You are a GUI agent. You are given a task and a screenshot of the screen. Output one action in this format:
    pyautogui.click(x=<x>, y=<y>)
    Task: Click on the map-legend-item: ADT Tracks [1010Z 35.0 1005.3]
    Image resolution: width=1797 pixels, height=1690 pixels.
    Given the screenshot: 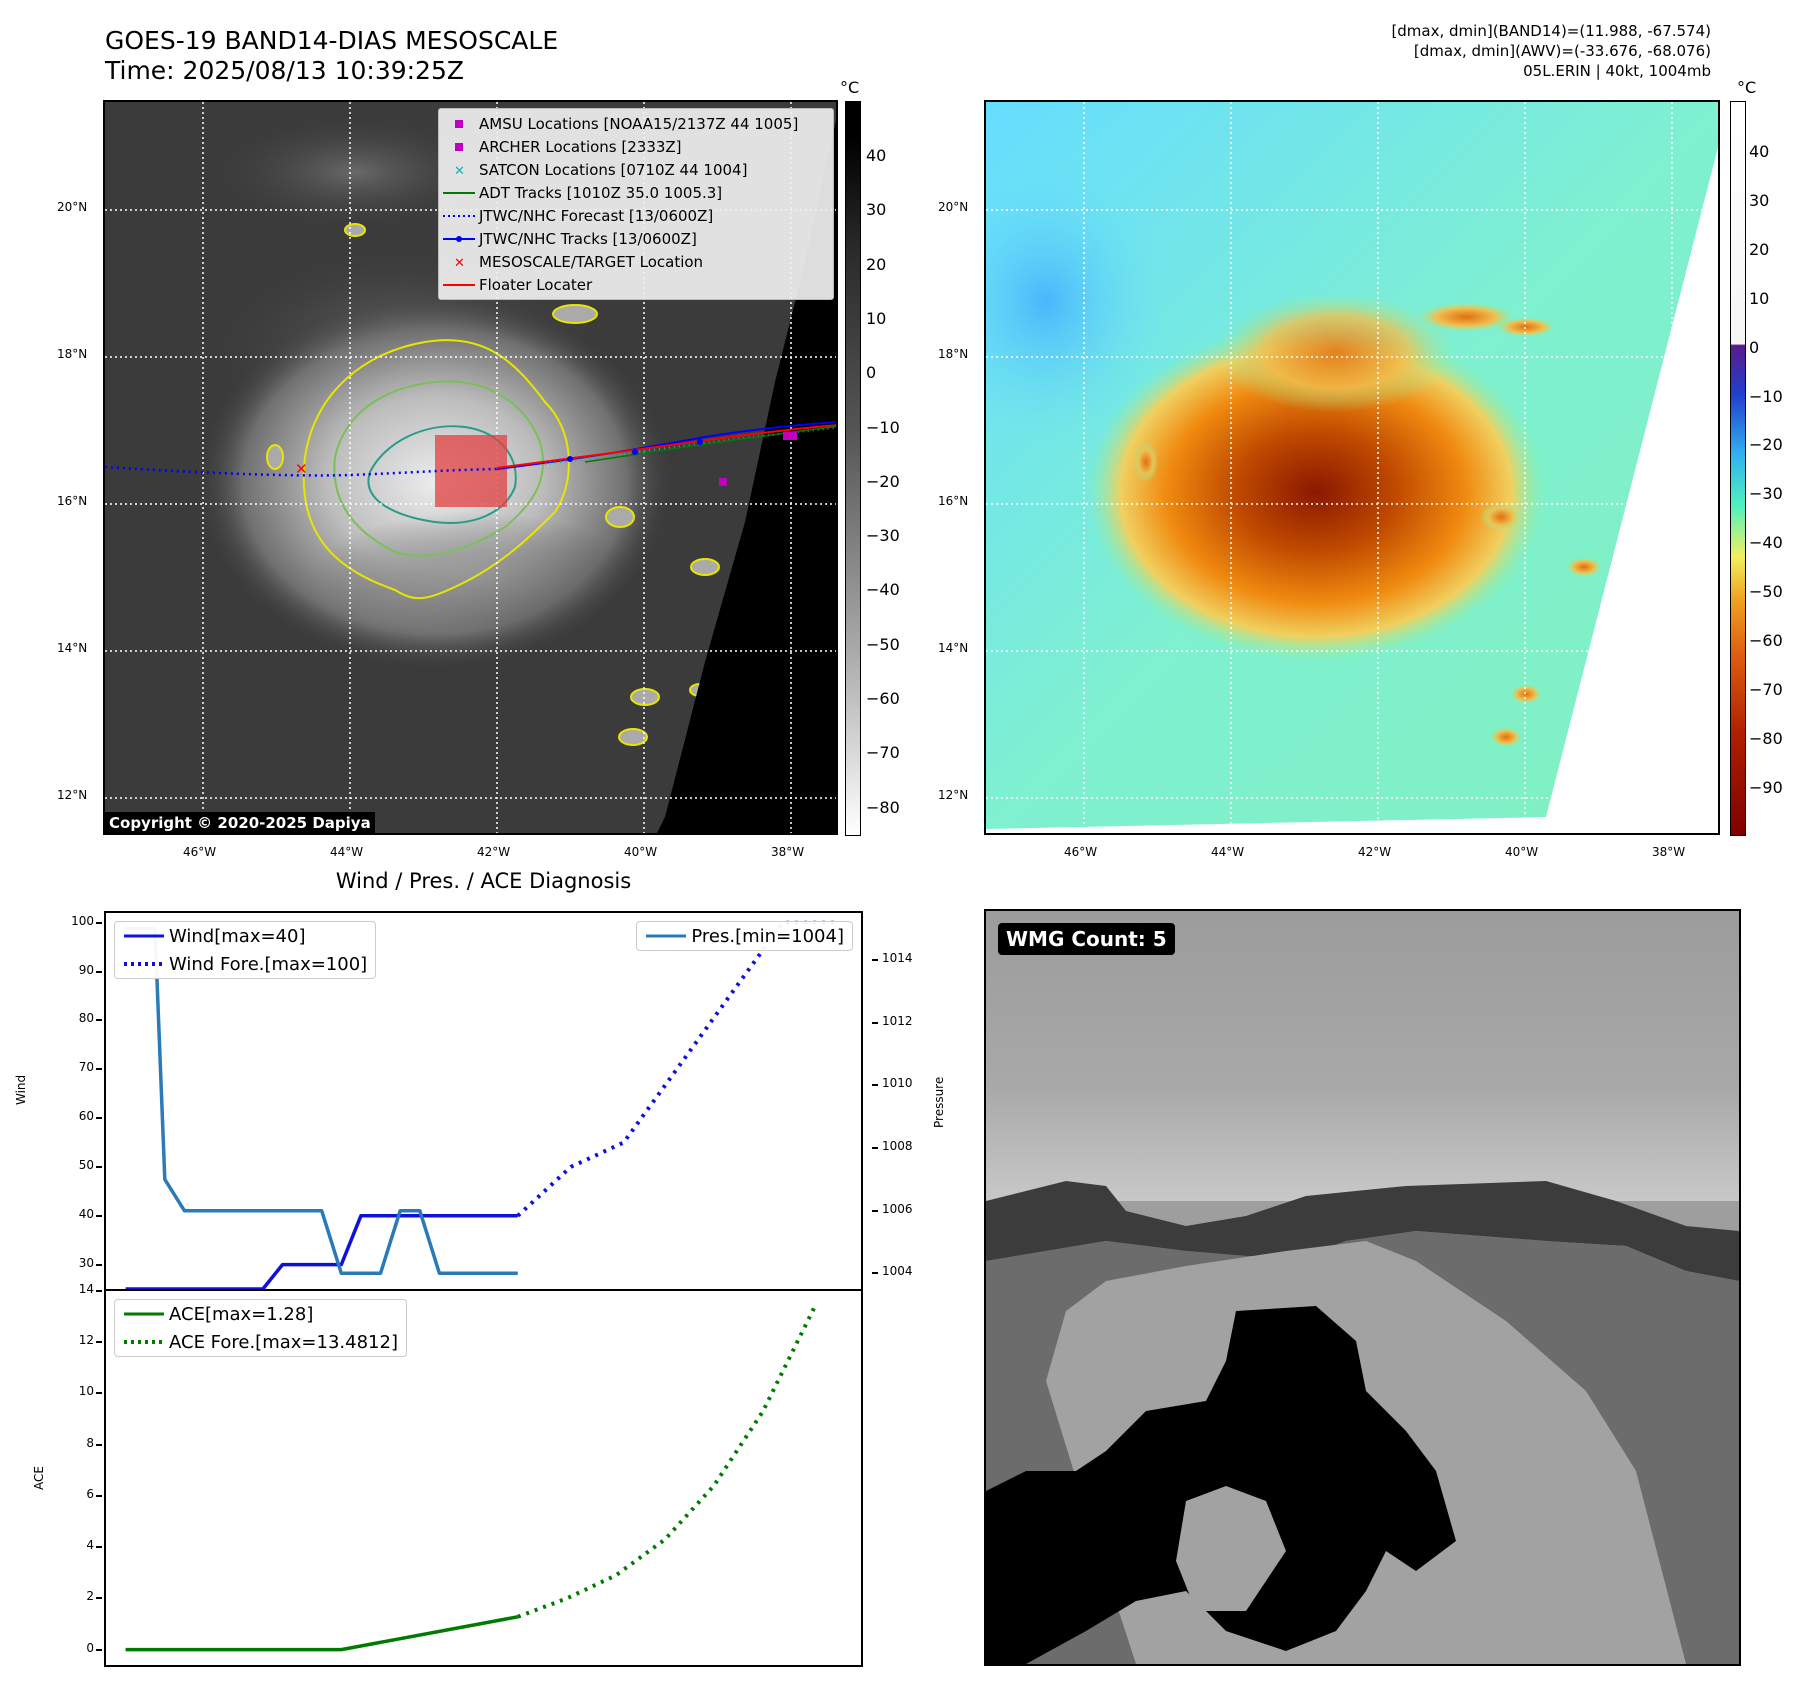 What is the action you would take?
    pyautogui.click(x=636, y=192)
    